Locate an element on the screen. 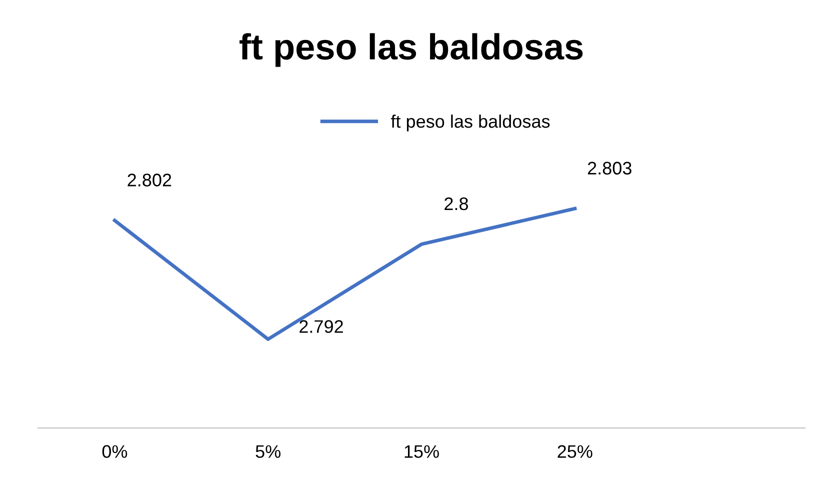  x-tick-label: 15% is located at coordinates (421, 451).